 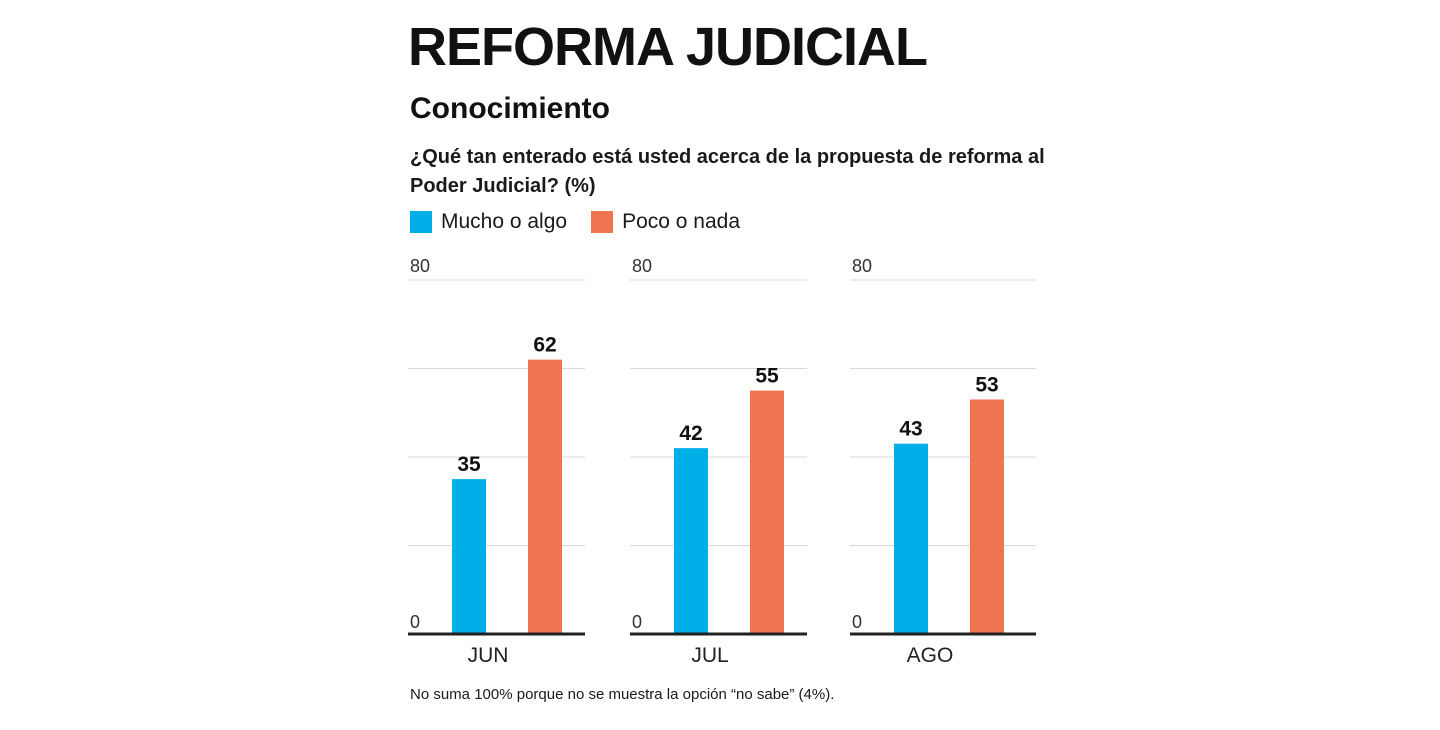 What do you see at coordinates (767, 376) in the screenshot?
I see `data-label-jul-poco: 55` at bounding box center [767, 376].